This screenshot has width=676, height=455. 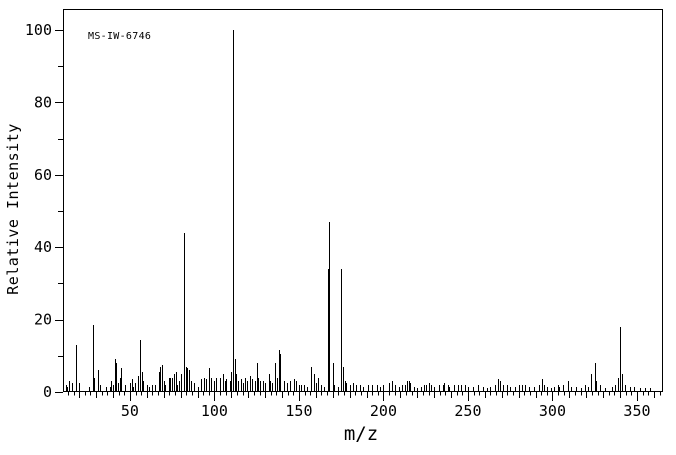 I want to click on x-tick-label: 350, so click(x=636, y=411).